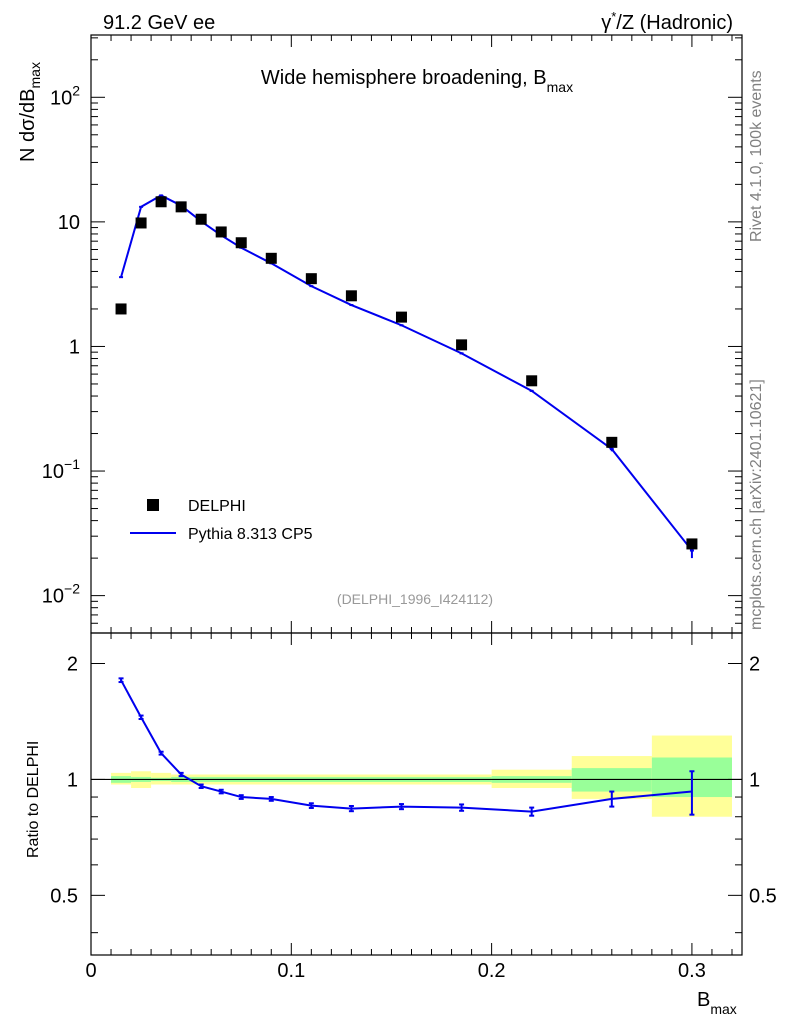 The width and height of the screenshot is (786, 1024). Describe the element at coordinates (33, 799) in the screenshot. I see `ratio-y-axis-label: Ratio to DELPHI` at that location.